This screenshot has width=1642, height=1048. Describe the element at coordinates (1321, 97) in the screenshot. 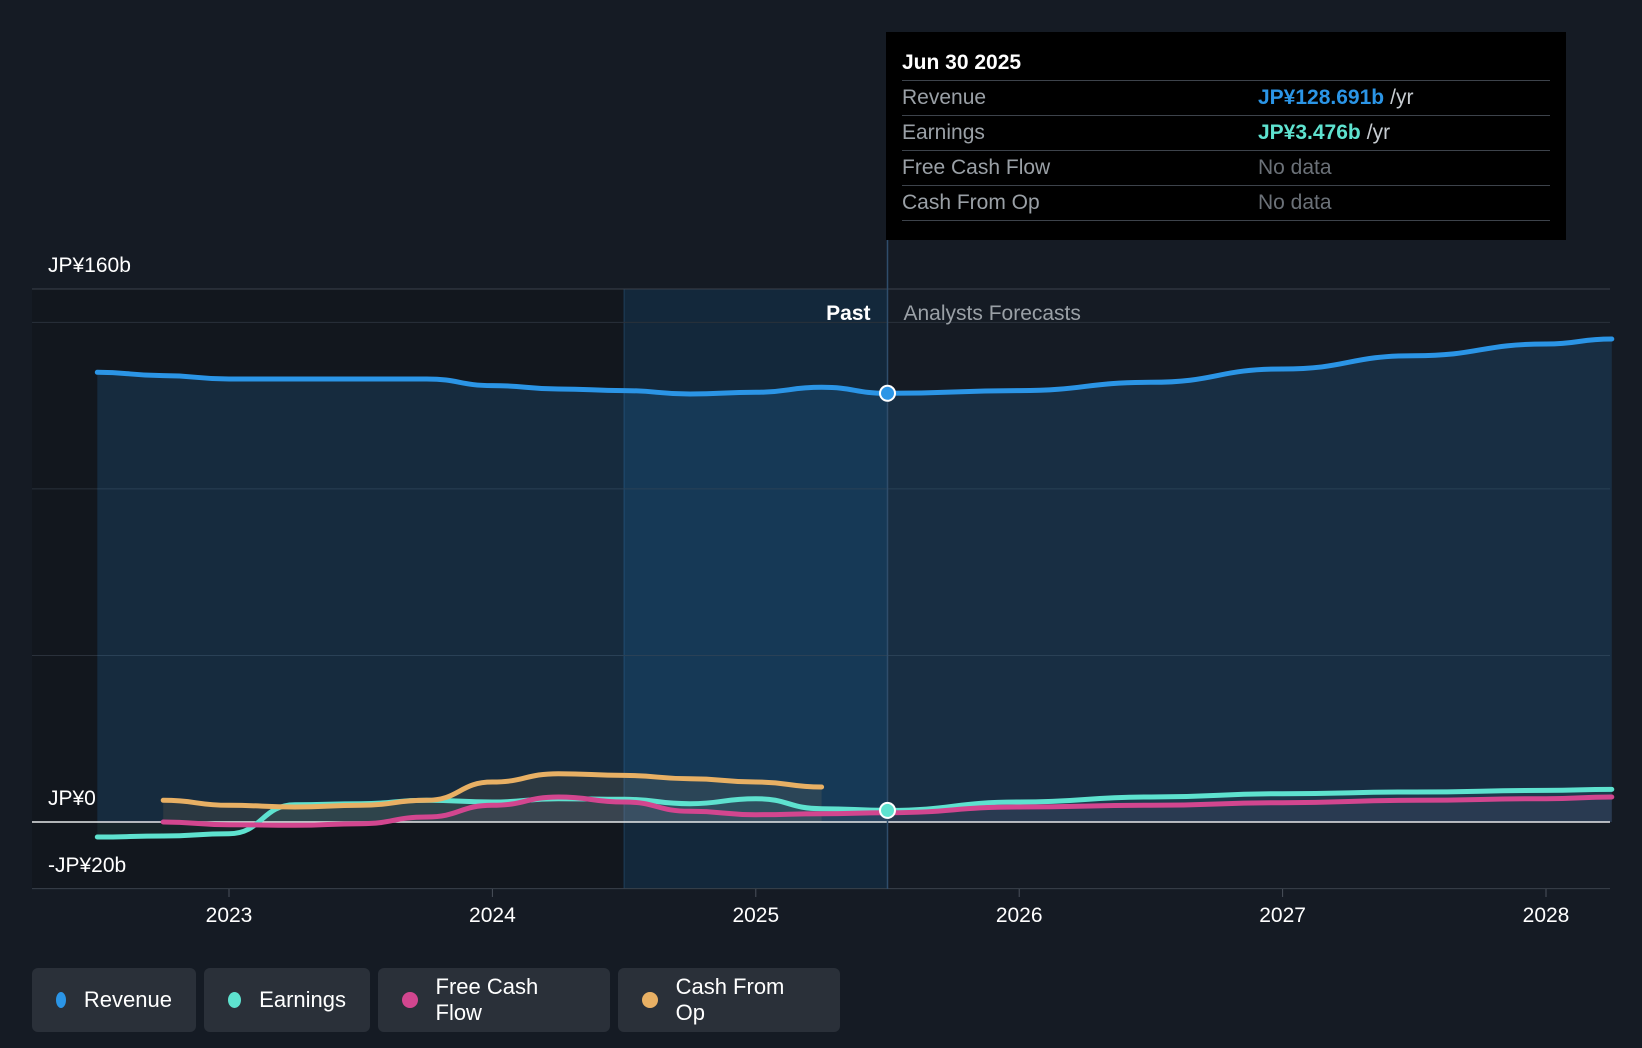

I see `tooltip-value: JP¥128.691b` at that location.